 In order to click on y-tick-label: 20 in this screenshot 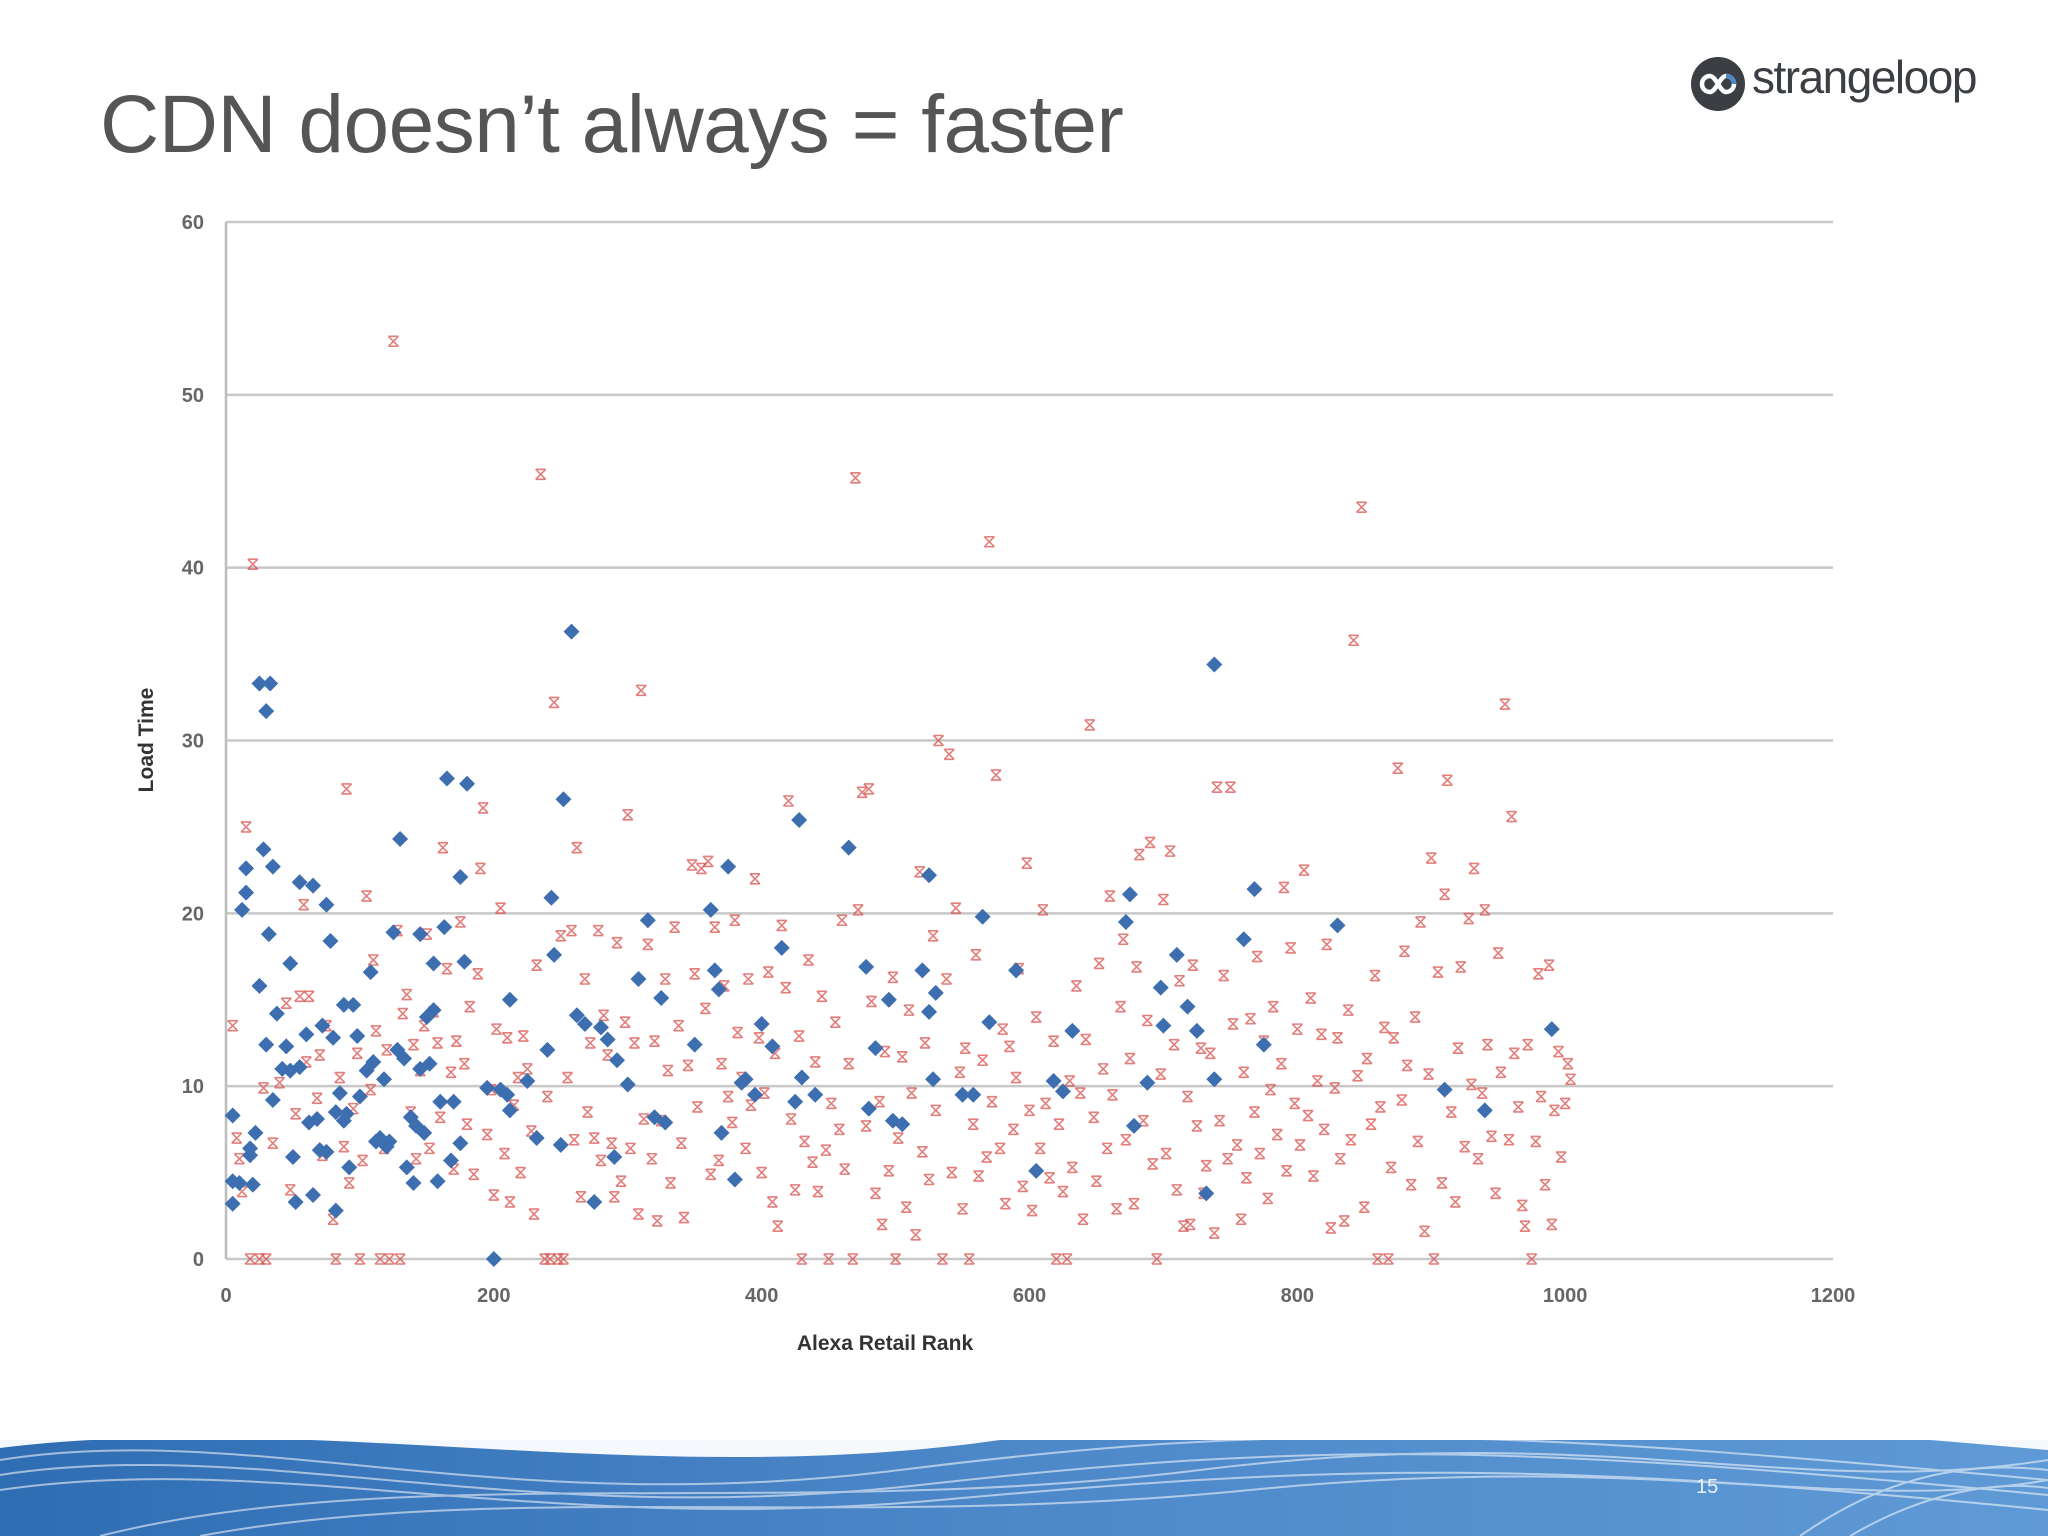, I will do `click(193, 914)`.